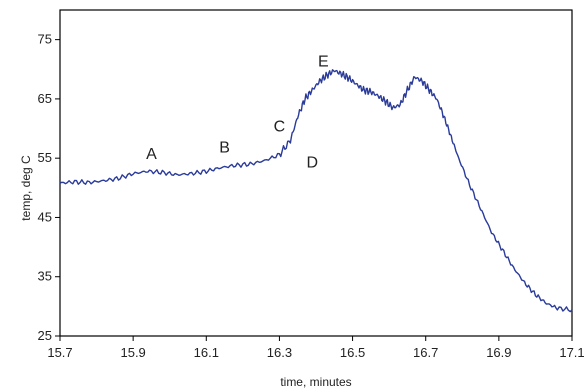  I want to click on x-tick-label: 16.3, so click(279, 352).